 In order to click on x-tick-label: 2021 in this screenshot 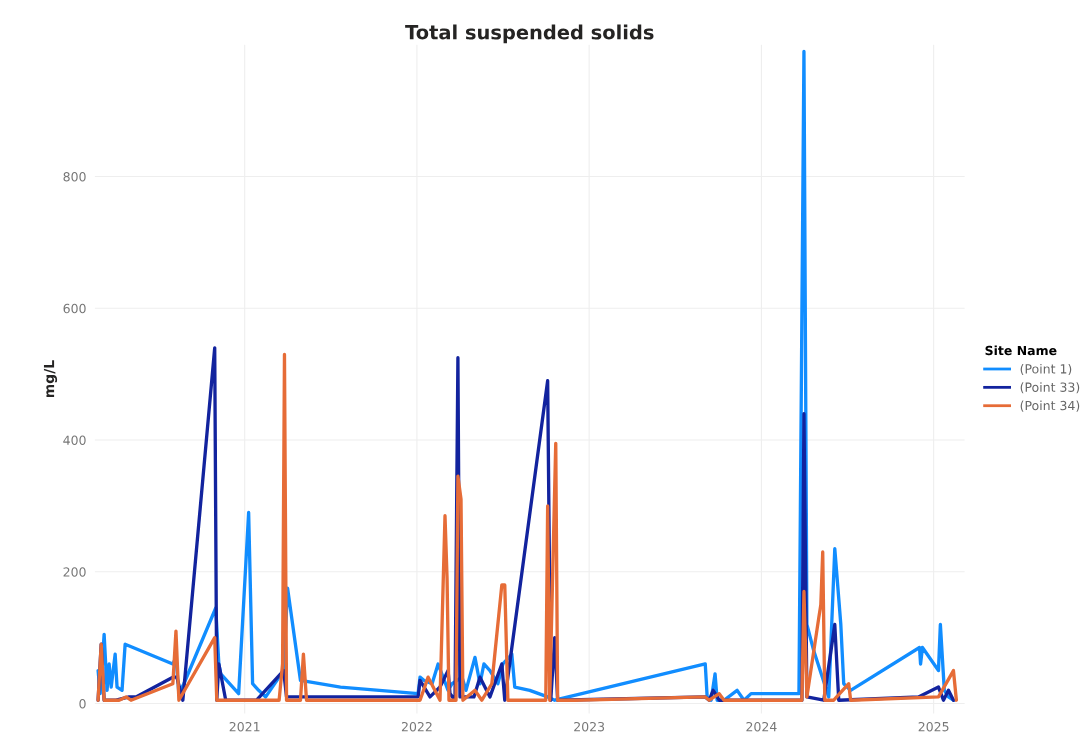, I will do `click(244, 726)`.